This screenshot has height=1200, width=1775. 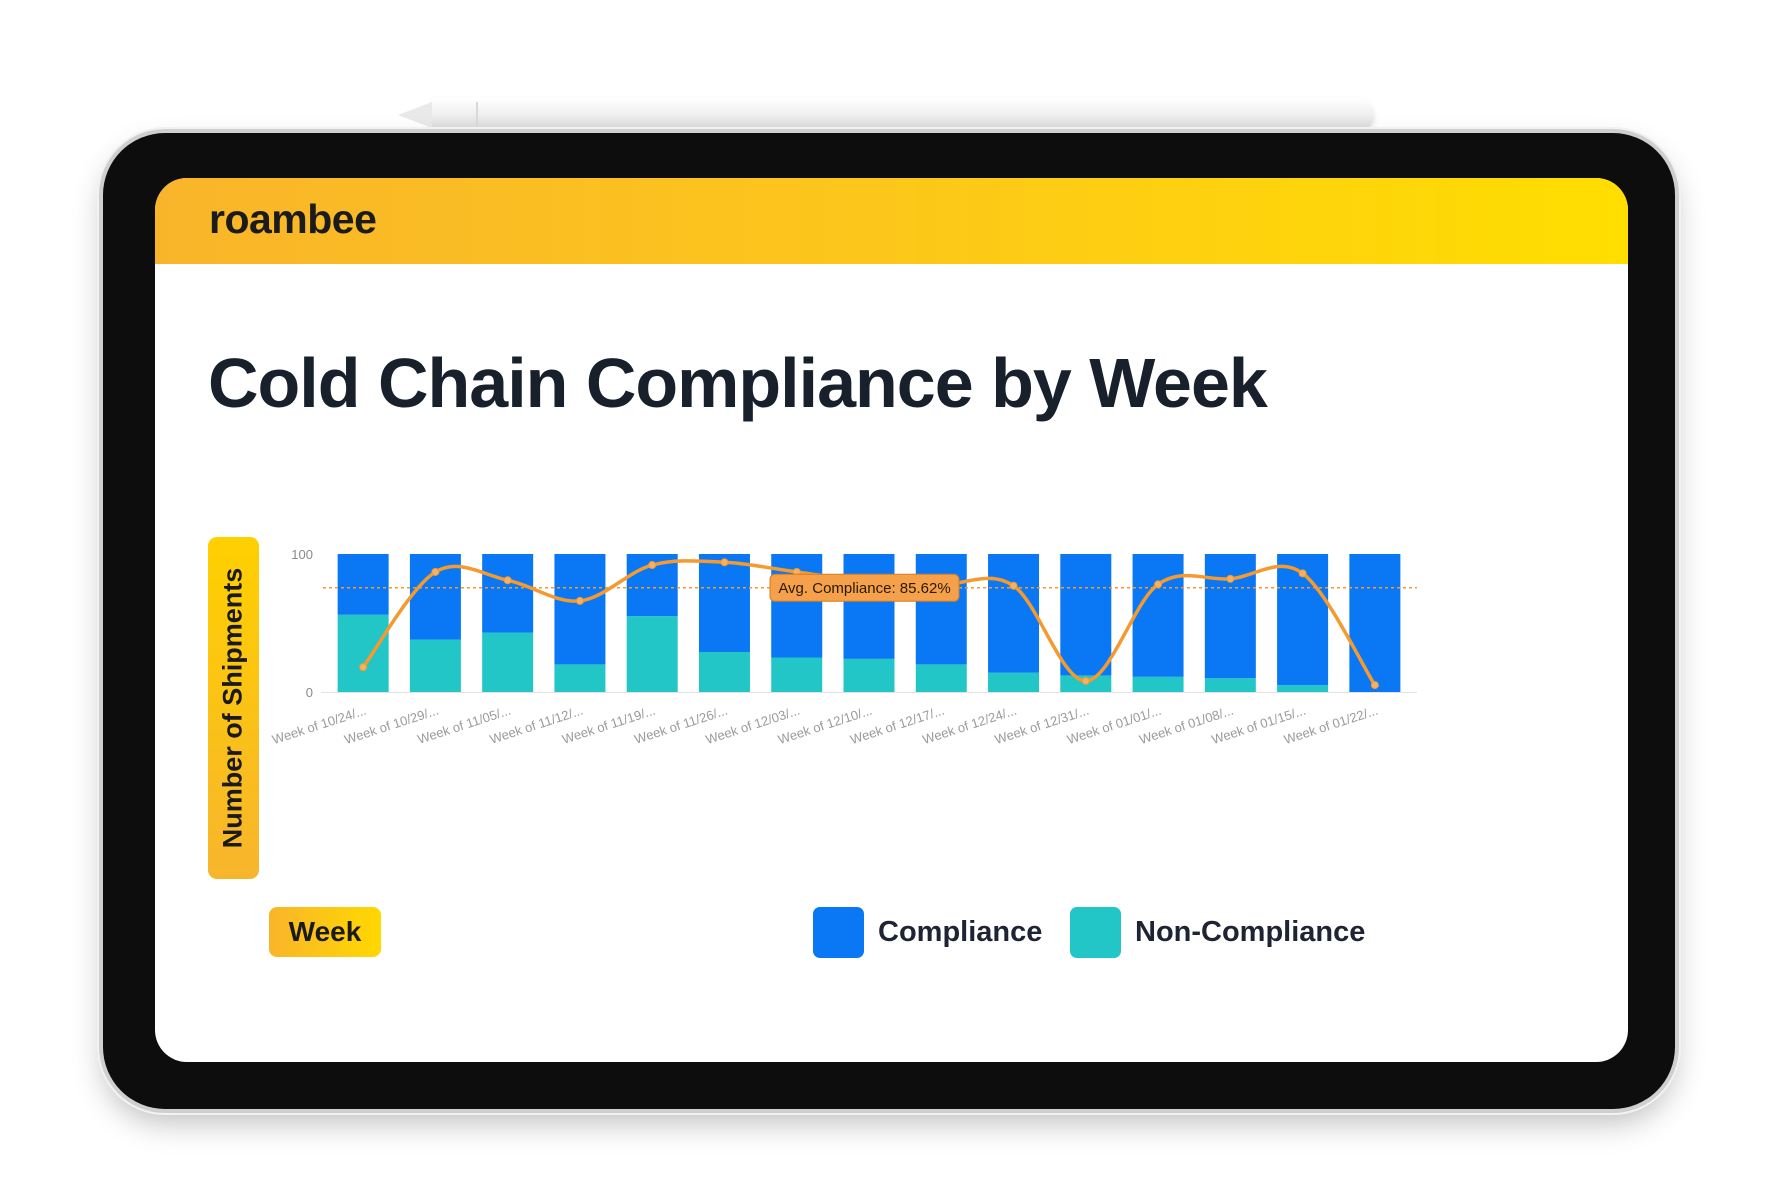 I want to click on legend-swatch-compliance, so click(x=838, y=932).